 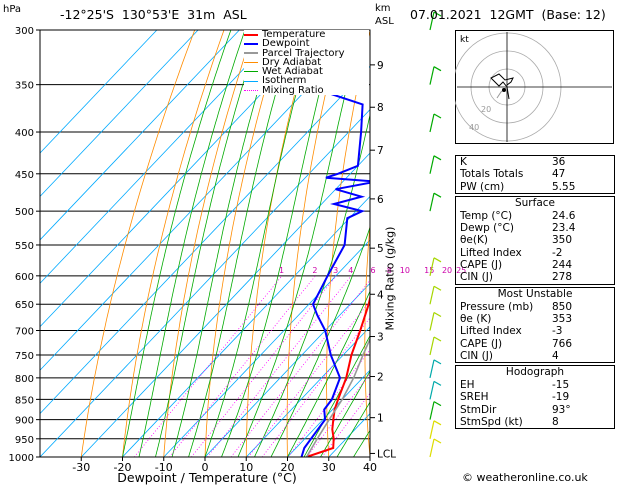 What do you see at coordinates (24, 421) in the screenshot?
I see `pressure-tick-label: 900` at bounding box center [24, 421].